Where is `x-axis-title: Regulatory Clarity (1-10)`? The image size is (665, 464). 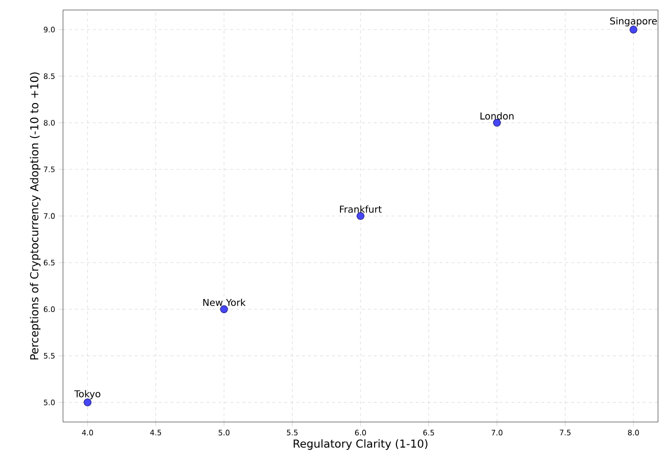
x-axis-title: Regulatory Clarity (1-10) is located at coordinates (361, 444).